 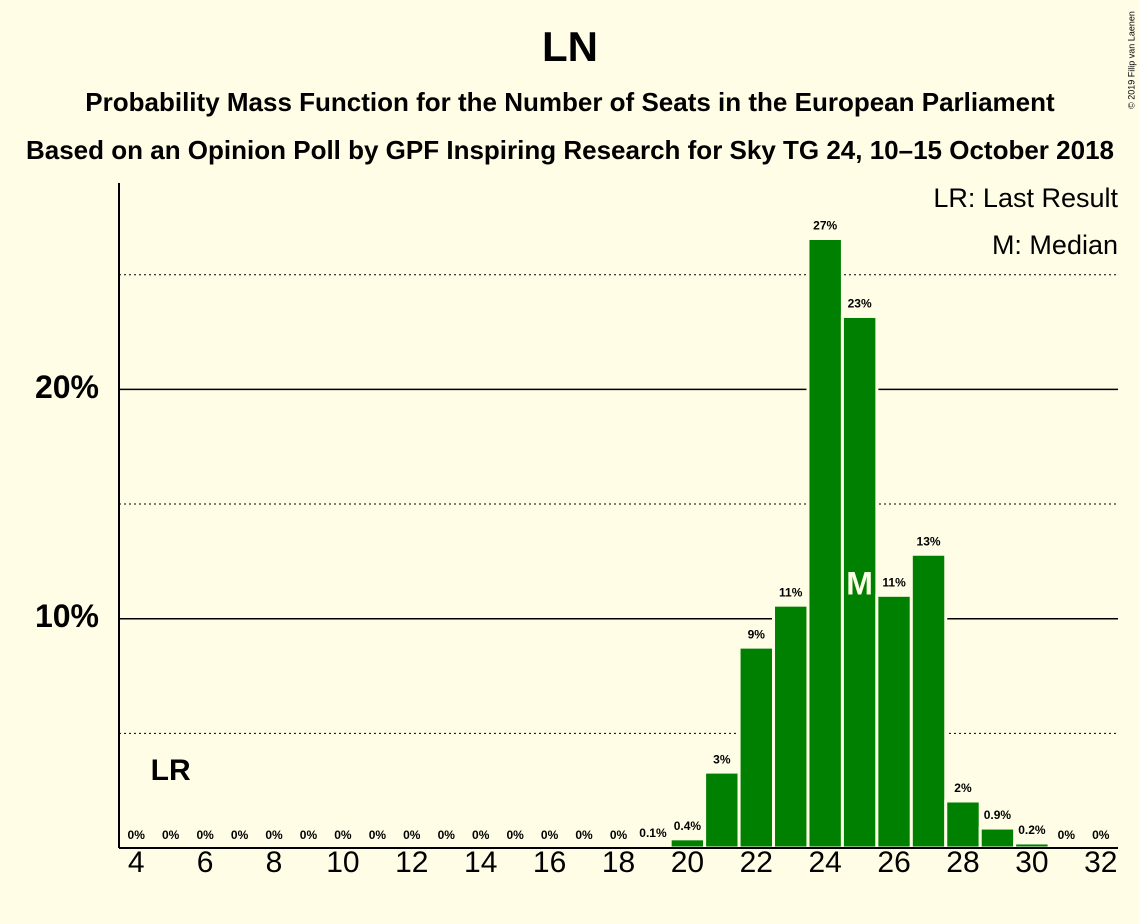 I want to click on x-tick-label: 28, so click(x=962, y=862).